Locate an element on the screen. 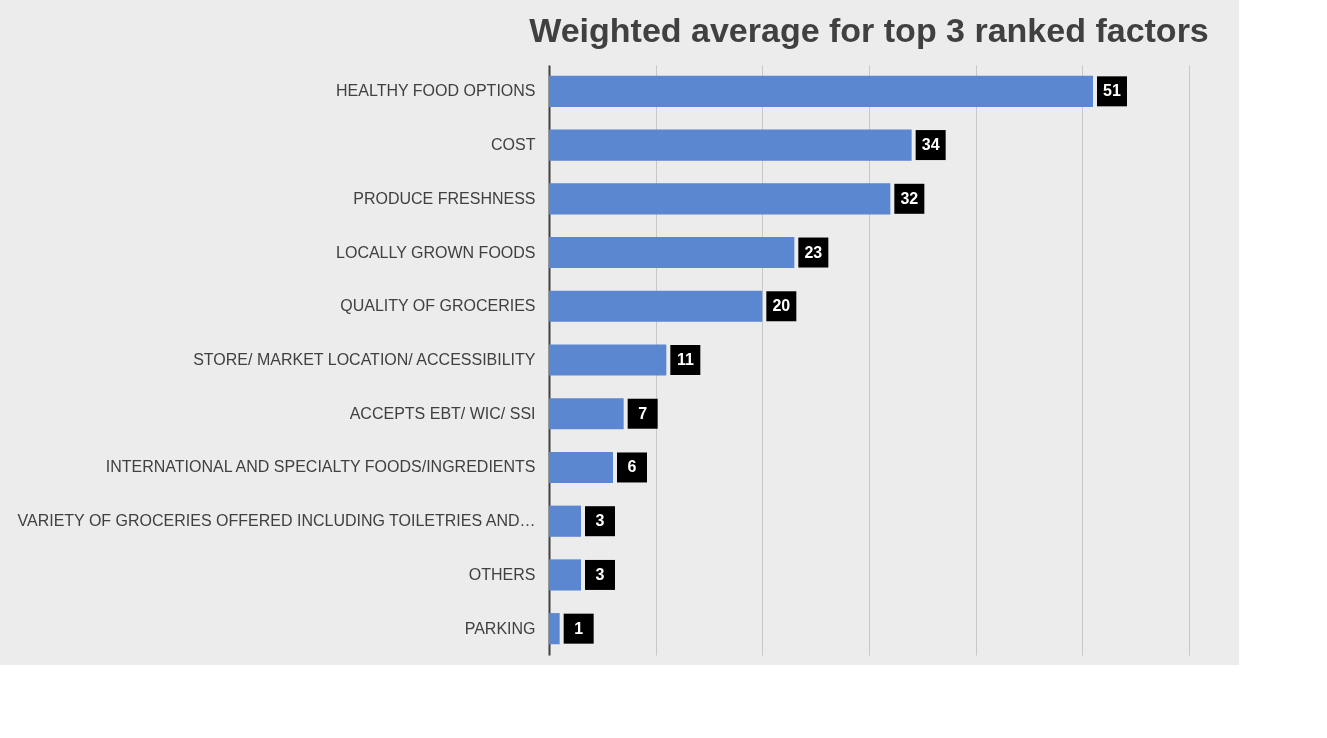 This screenshot has width=1327, height=738. data-label: 7 is located at coordinates (643, 413).